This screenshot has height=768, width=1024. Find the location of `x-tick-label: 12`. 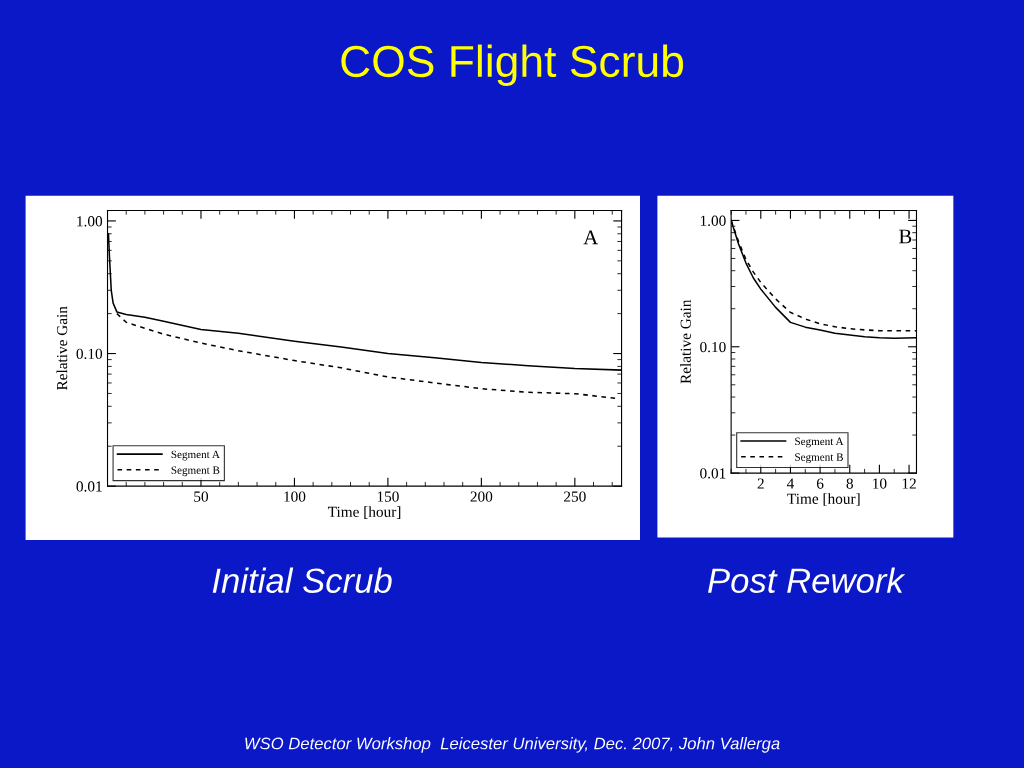

x-tick-label: 12 is located at coordinates (909, 483).